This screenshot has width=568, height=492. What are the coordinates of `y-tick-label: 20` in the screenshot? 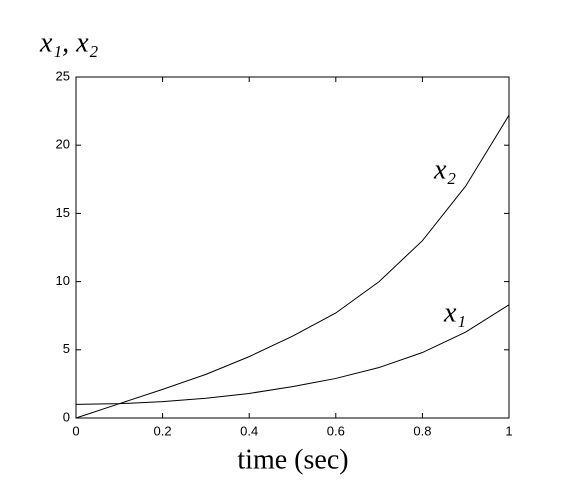 It's located at (63, 144).